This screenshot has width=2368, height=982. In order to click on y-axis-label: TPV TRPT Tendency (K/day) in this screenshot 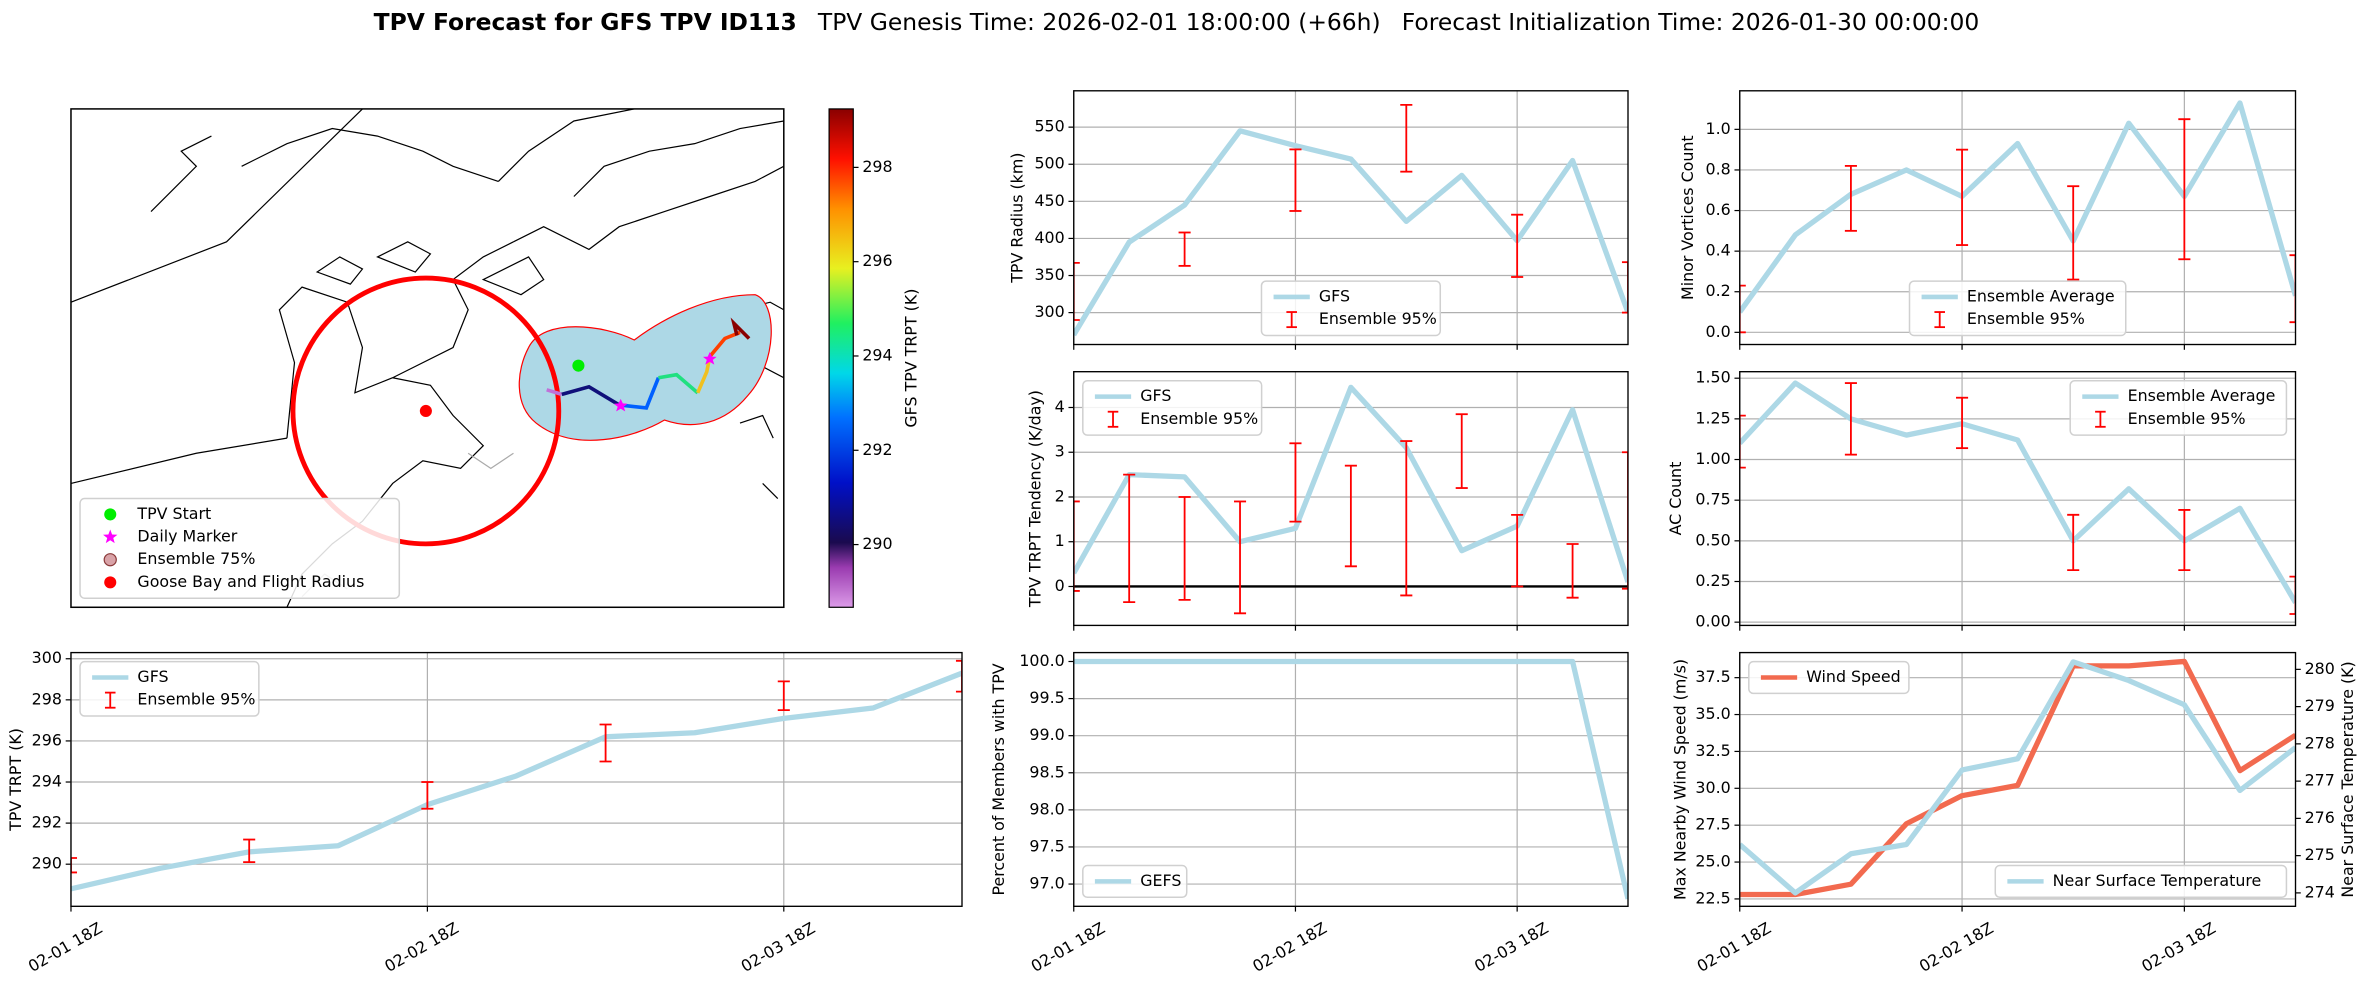, I will do `click(1035, 499)`.